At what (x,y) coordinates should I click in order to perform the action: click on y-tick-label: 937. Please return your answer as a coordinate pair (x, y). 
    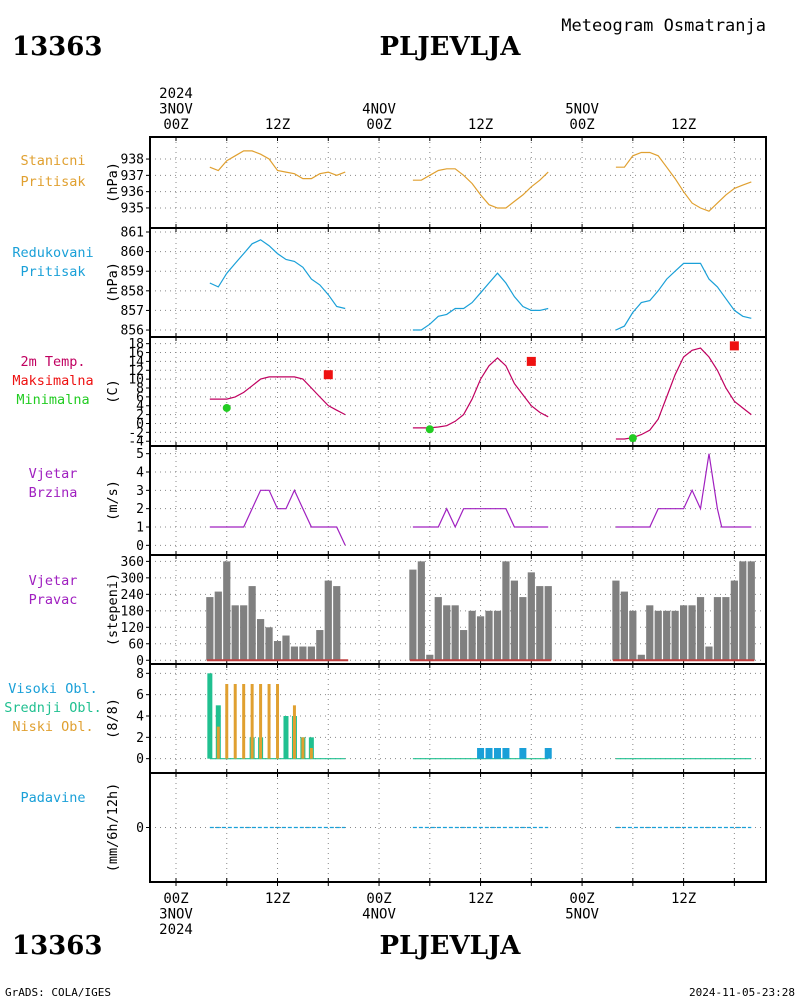
    Looking at the image, I should click on (132, 176).